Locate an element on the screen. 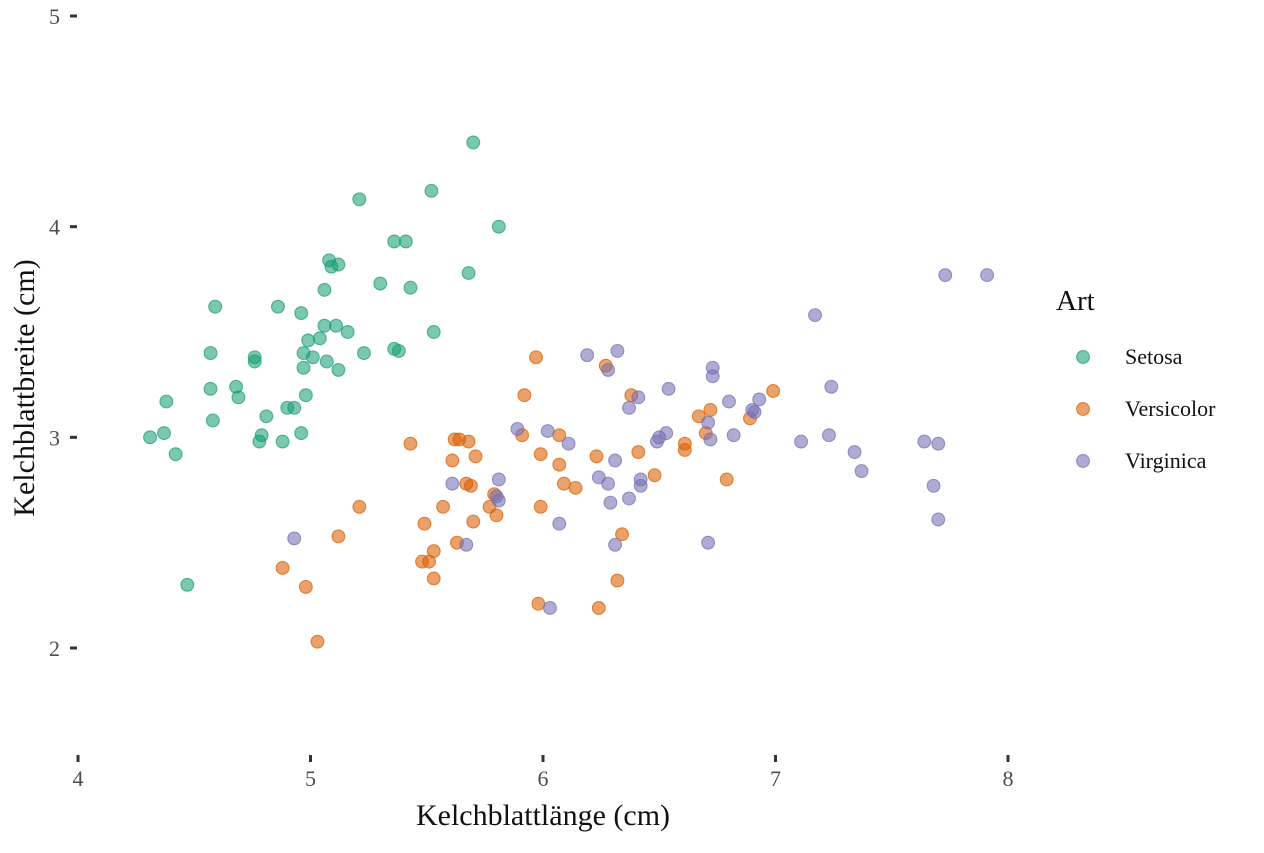 This screenshot has height=853, width=1264. y-tick-label: 4 is located at coordinates (54, 227).